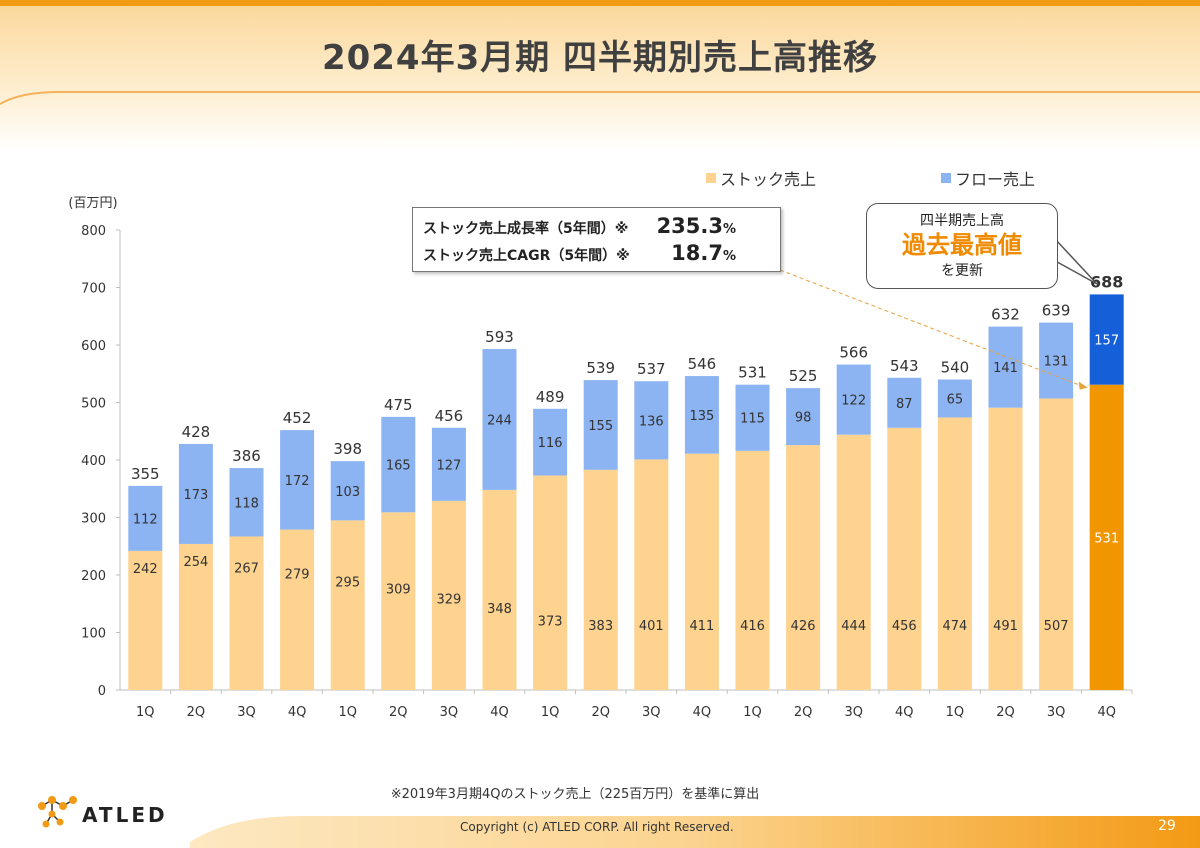  What do you see at coordinates (803, 418) in the screenshot?
I see `flow-value-label: 98` at bounding box center [803, 418].